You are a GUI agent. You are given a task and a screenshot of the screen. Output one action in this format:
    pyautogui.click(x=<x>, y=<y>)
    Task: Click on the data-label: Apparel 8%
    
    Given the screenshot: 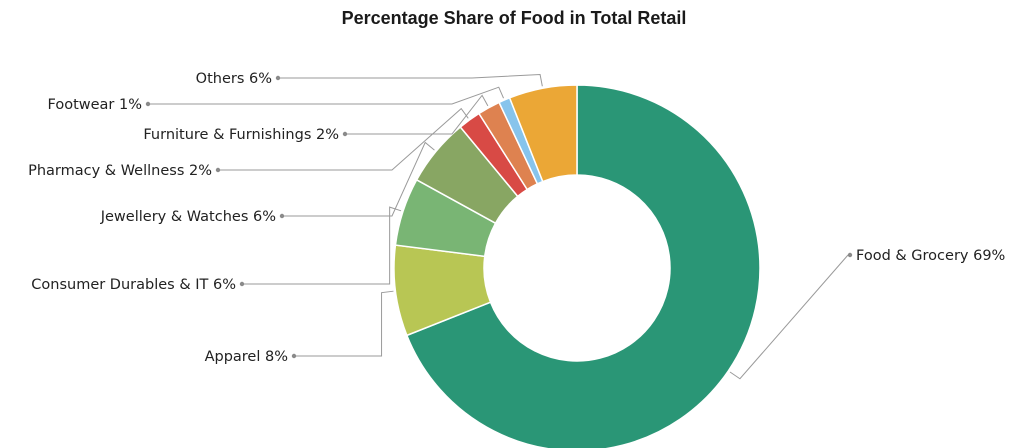 What is the action you would take?
    pyautogui.click(x=246, y=357)
    